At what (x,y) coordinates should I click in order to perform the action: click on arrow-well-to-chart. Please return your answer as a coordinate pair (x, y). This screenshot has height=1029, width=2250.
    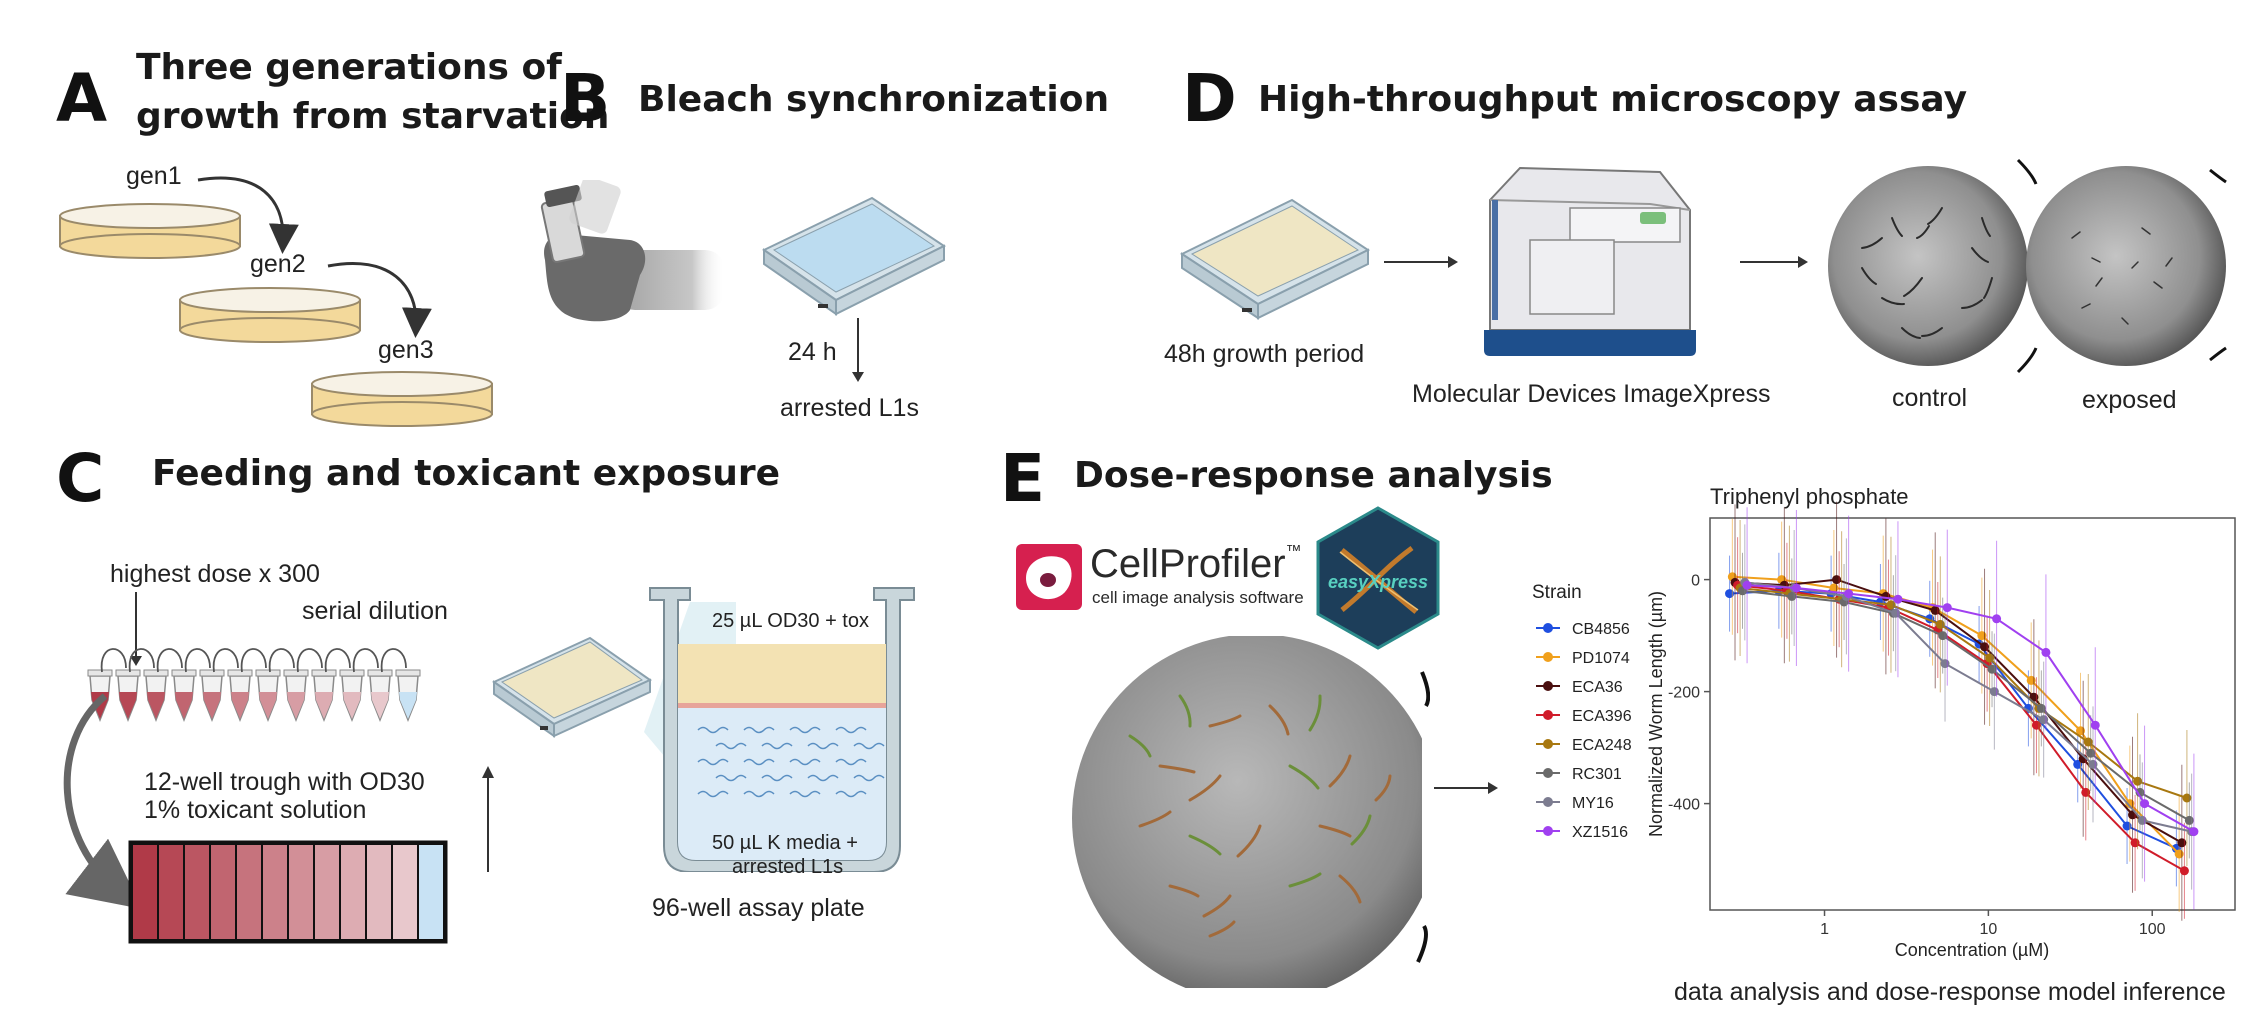
    Looking at the image, I should click on (1466, 788).